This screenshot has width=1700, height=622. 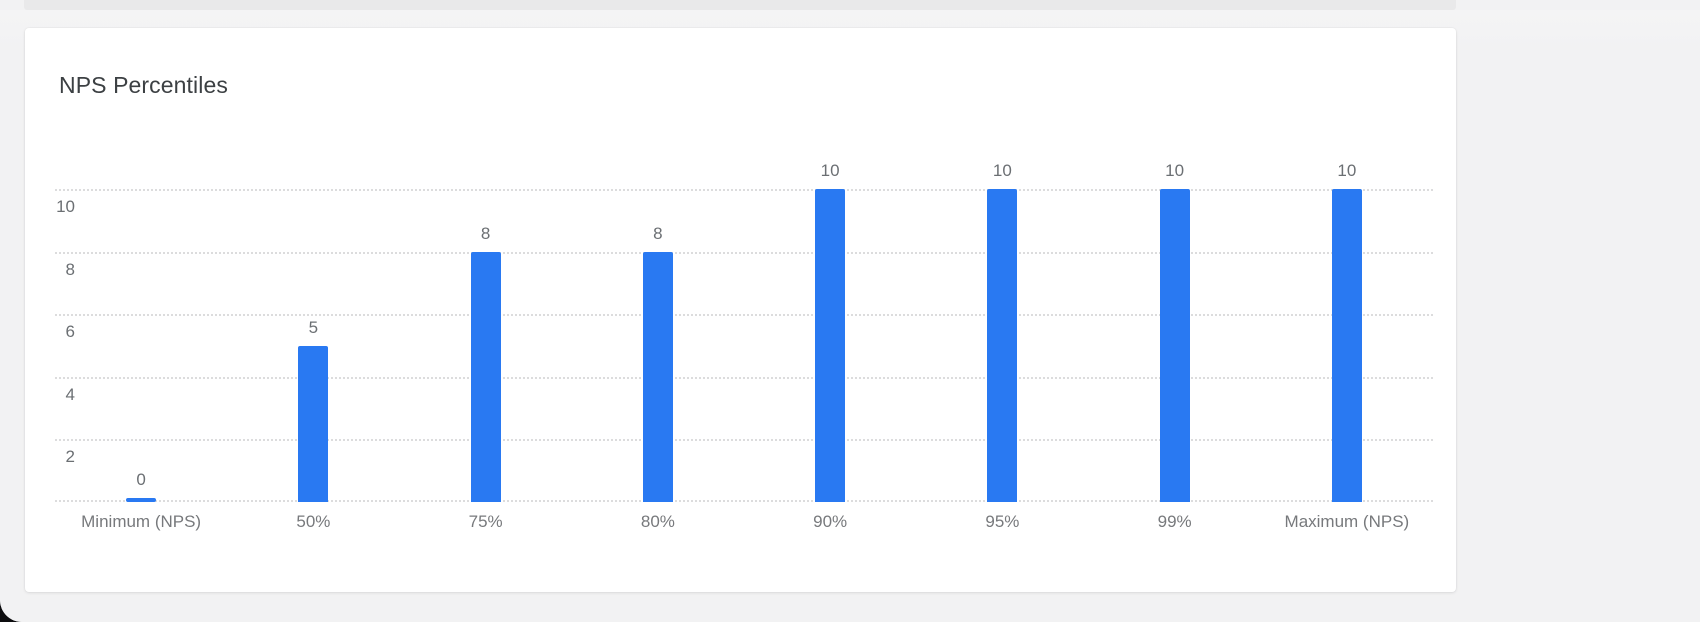 What do you see at coordinates (141, 479) in the screenshot?
I see `bar-value-label: 0` at bounding box center [141, 479].